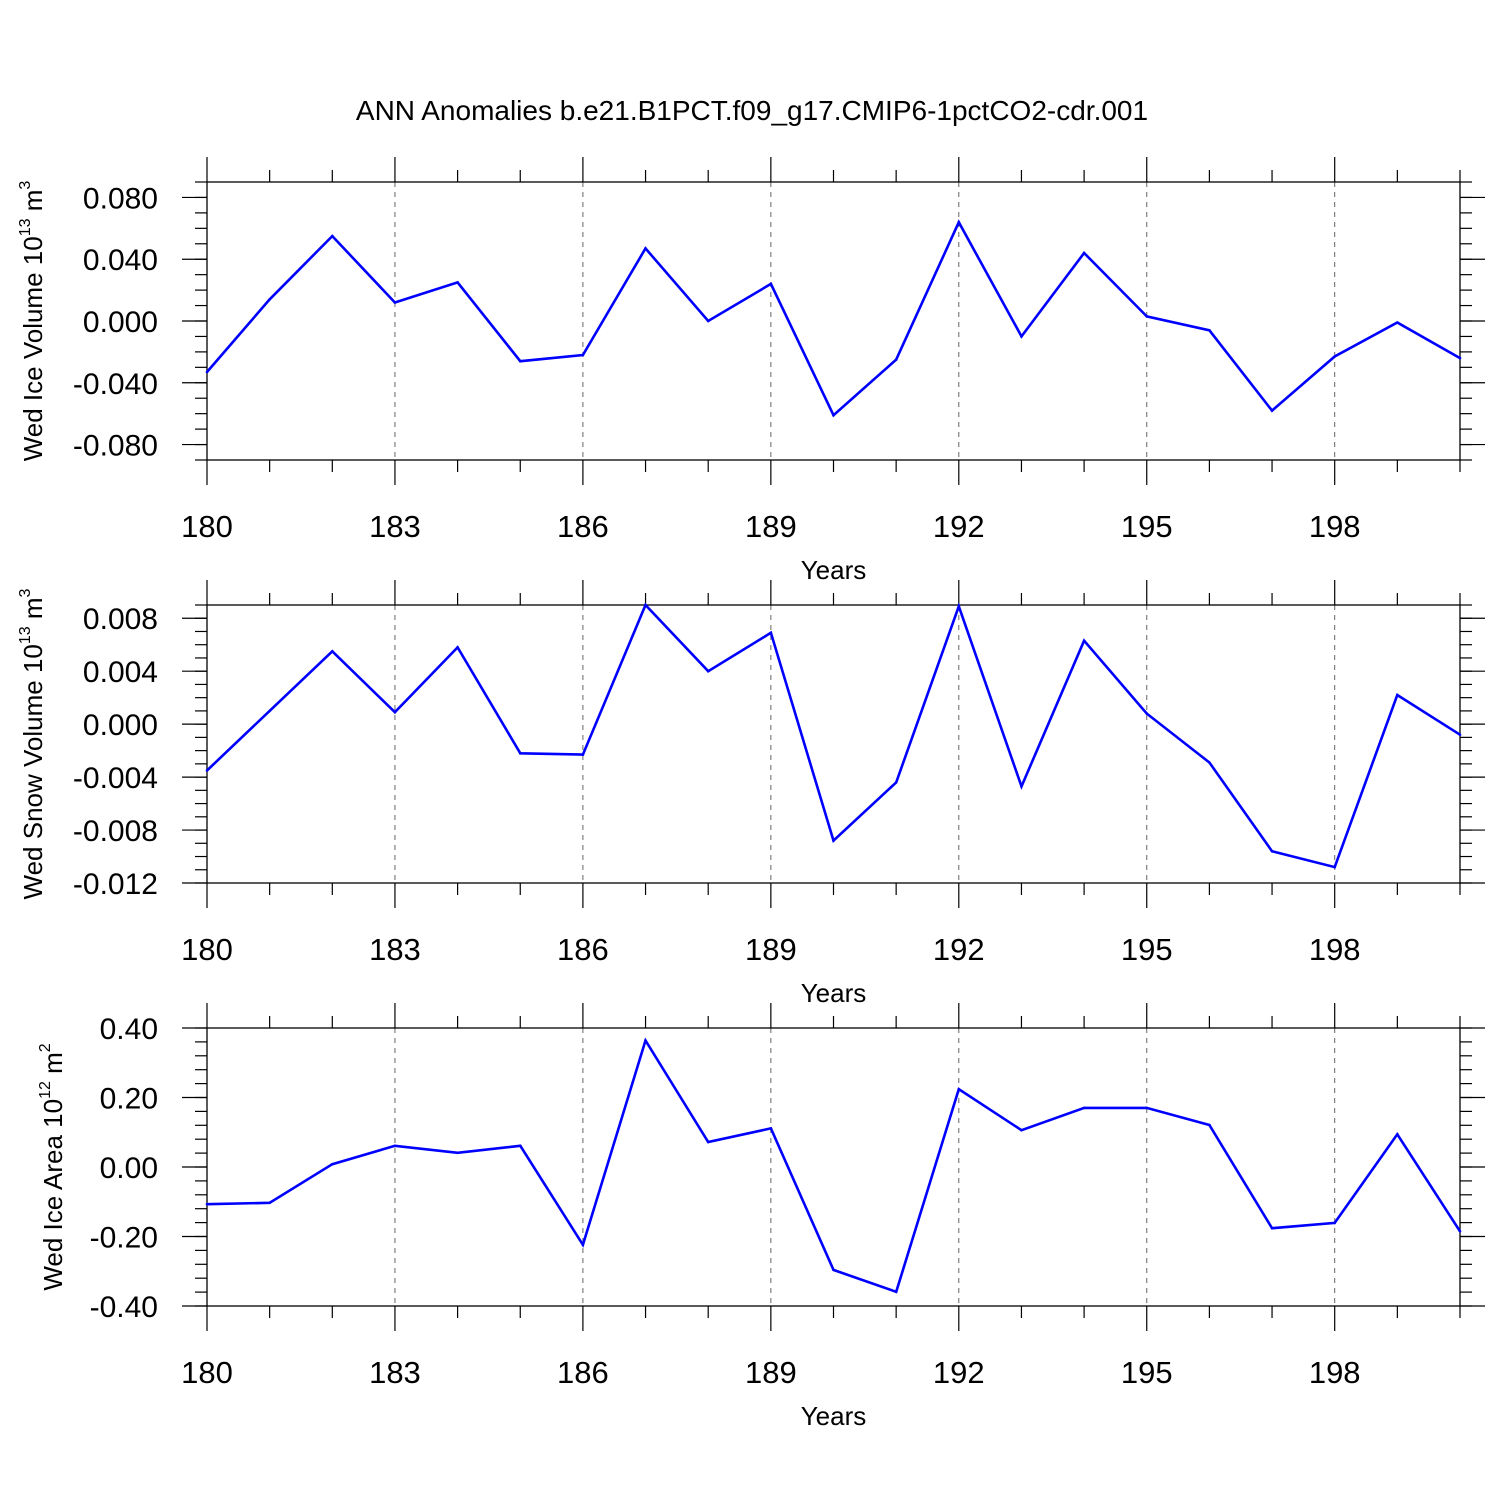  I want to click on y-axis-label: Wed Ice Area 1012 m2, so click(52, 1166).